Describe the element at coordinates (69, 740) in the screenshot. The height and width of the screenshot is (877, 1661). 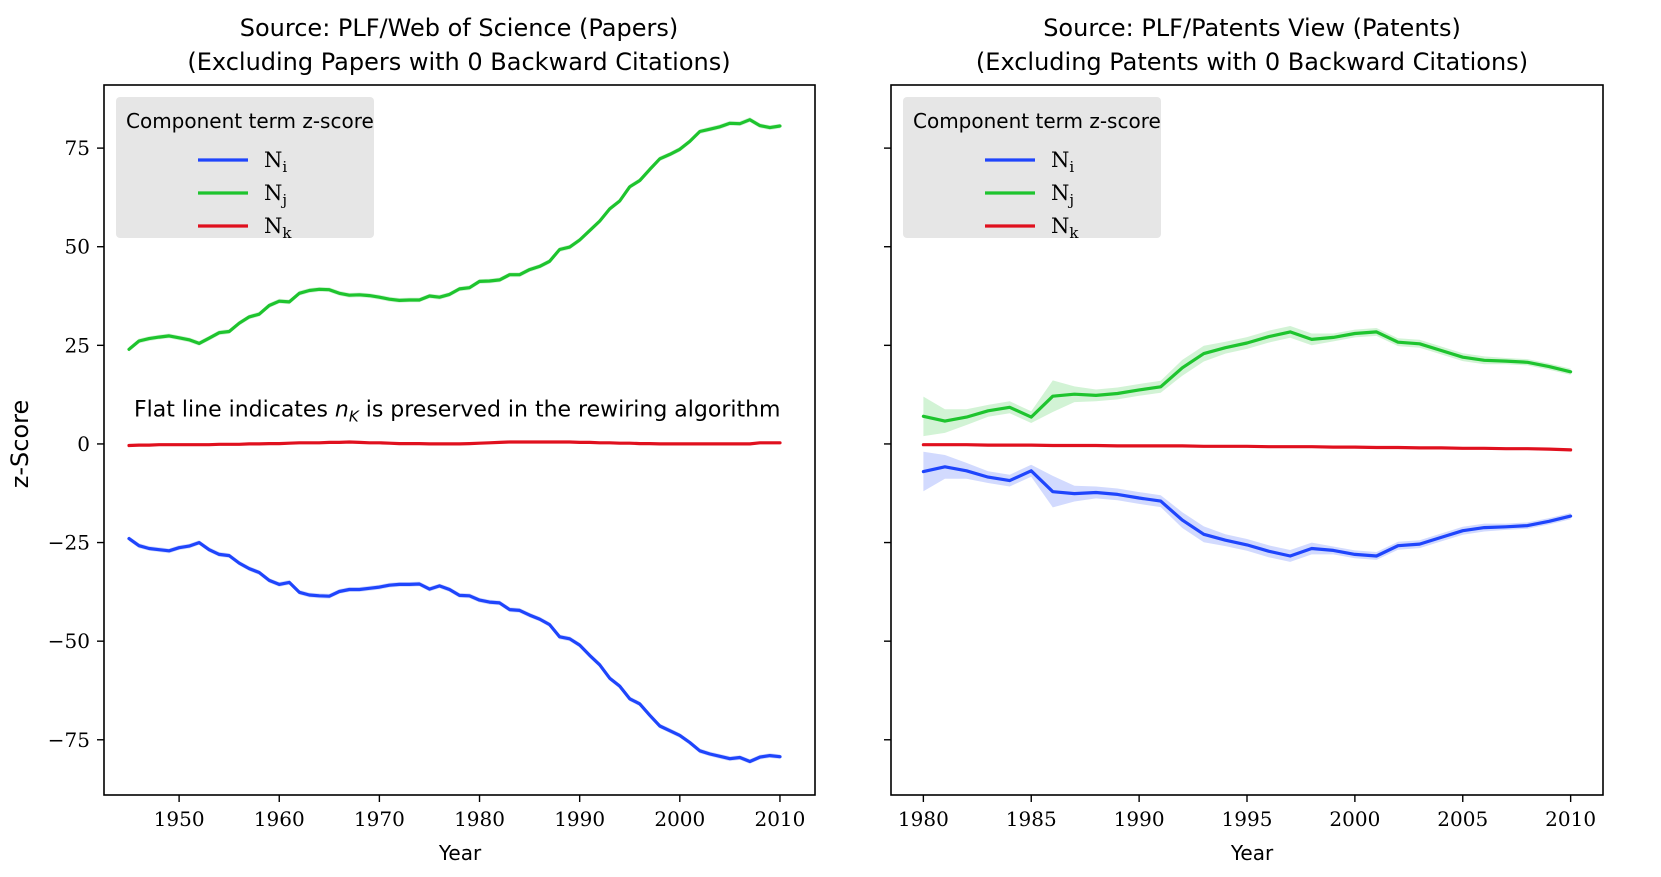
I see `y-tick-label: −75` at that location.